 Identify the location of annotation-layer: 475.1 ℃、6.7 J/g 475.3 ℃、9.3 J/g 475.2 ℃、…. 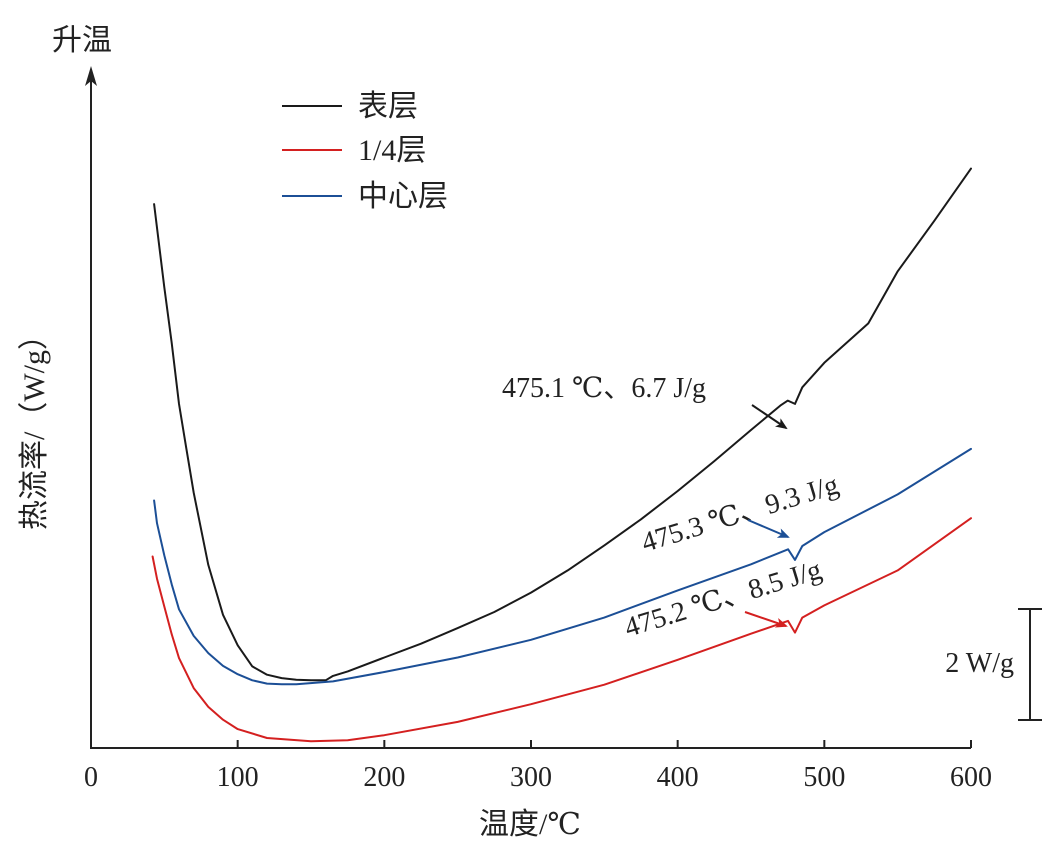
(672, 508).